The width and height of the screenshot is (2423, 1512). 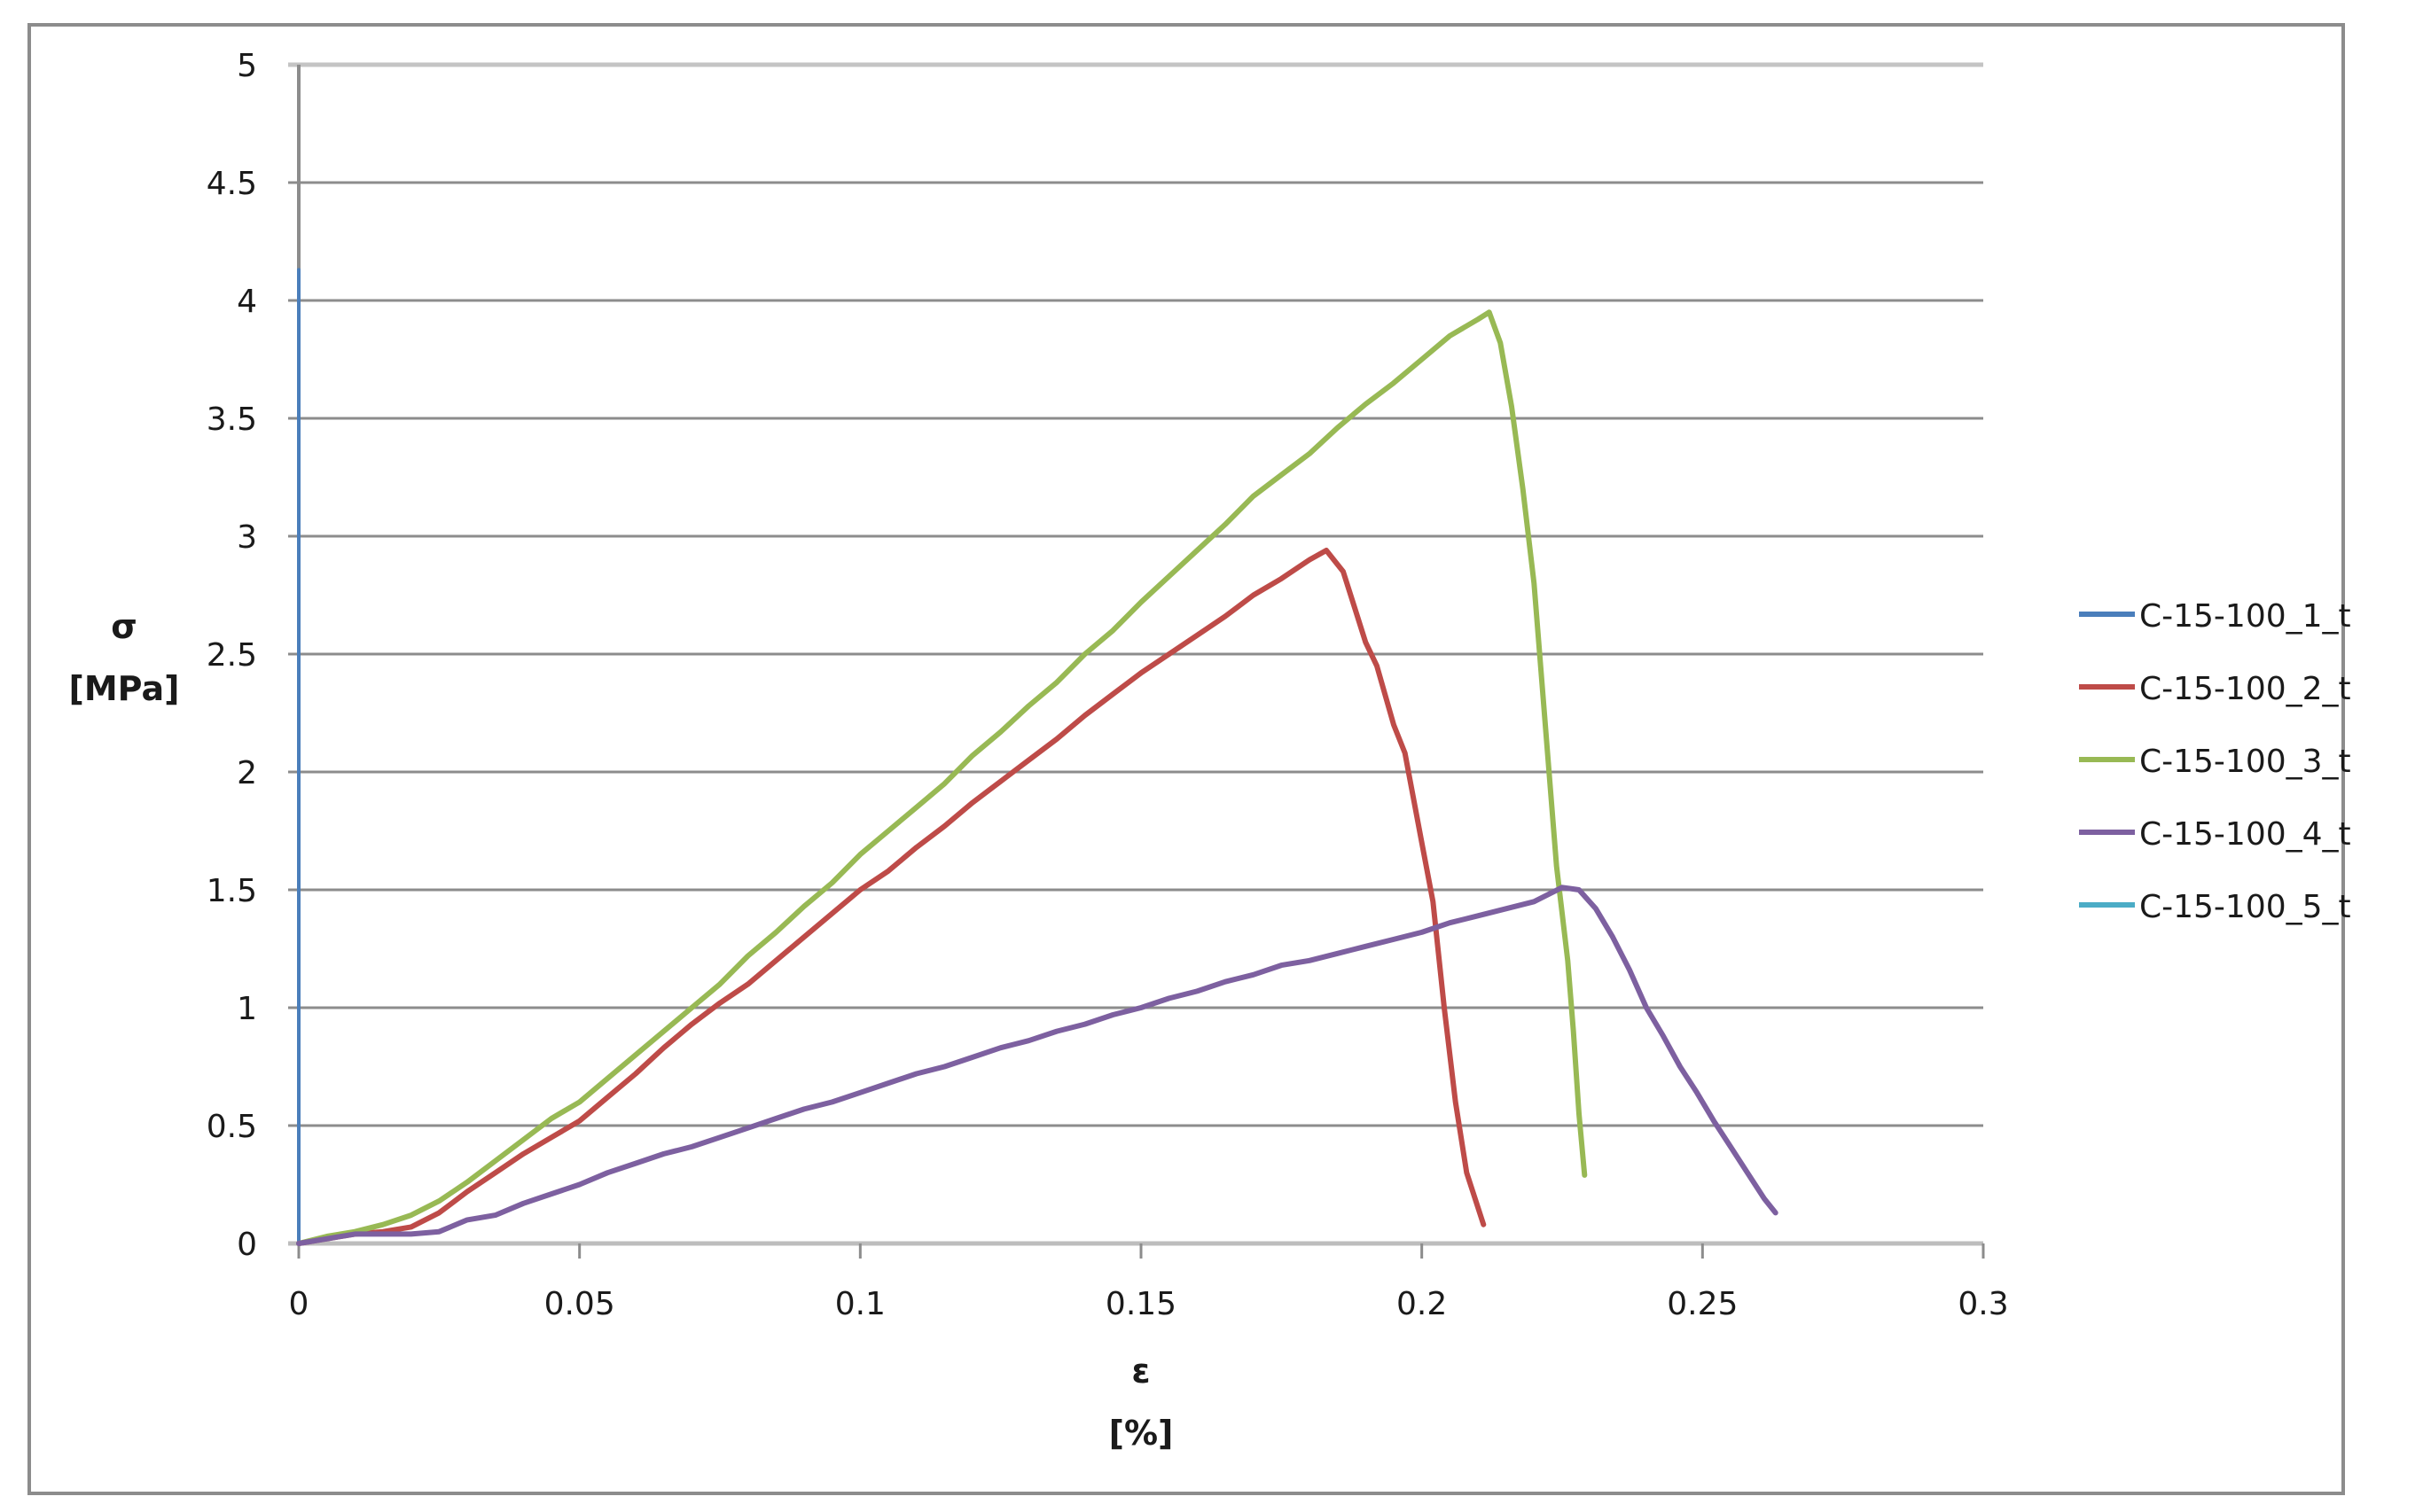 What do you see at coordinates (232, 1127) in the screenshot?
I see `y-tick-label: 0.5` at bounding box center [232, 1127].